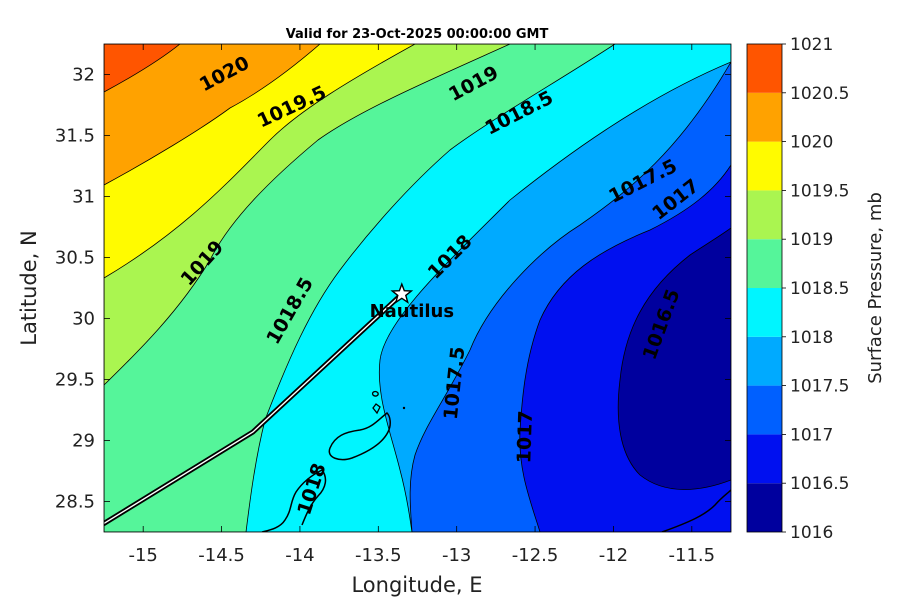  I want to click on colorbar-tick-label: 1016.5, so click(819, 484).